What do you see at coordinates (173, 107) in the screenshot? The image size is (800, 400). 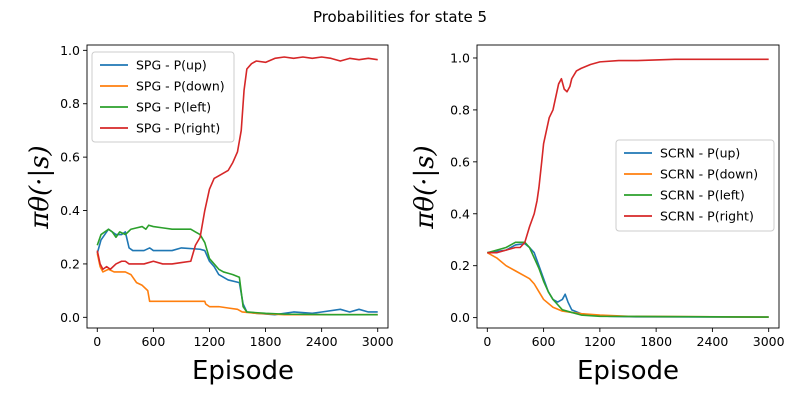 I see `legend-label: SPG - P(left)` at bounding box center [173, 107].